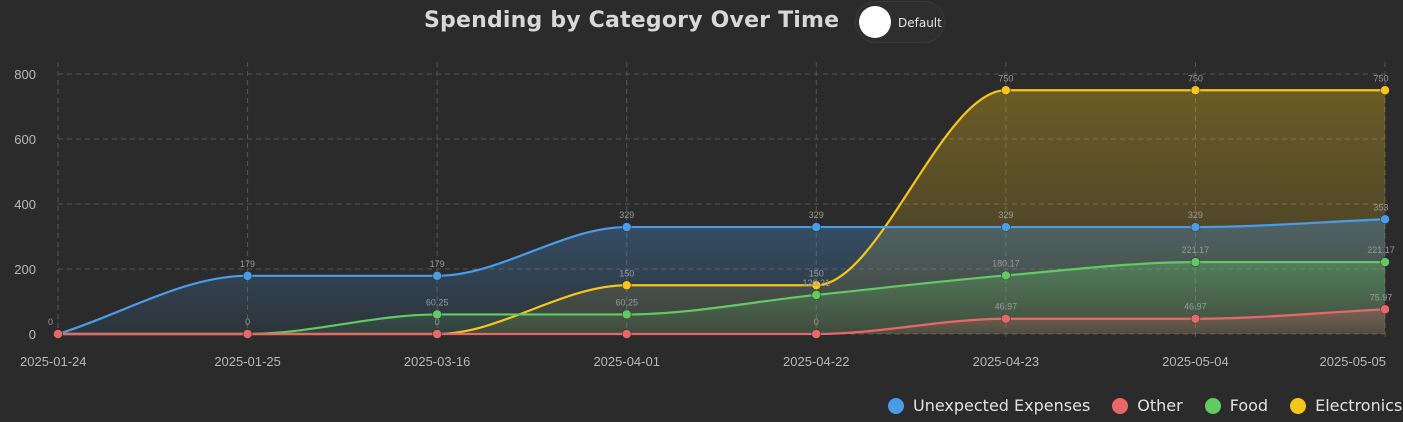 This screenshot has width=1403, height=422. What do you see at coordinates (875, 22) in the screenshot?
I see `toggle-knob` at bounding box center [875, 22].